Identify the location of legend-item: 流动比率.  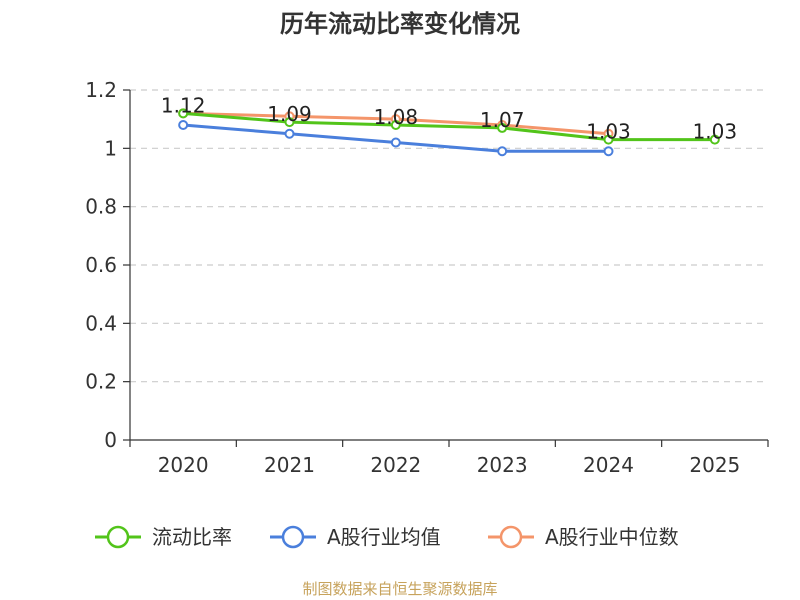
(163, 537).